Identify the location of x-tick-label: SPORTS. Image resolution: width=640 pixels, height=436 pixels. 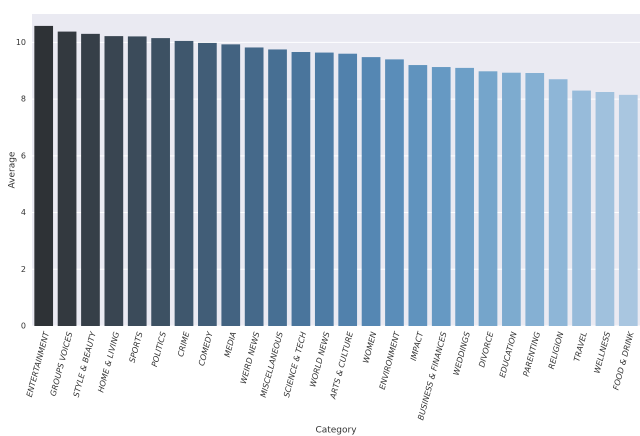
(136, 347).